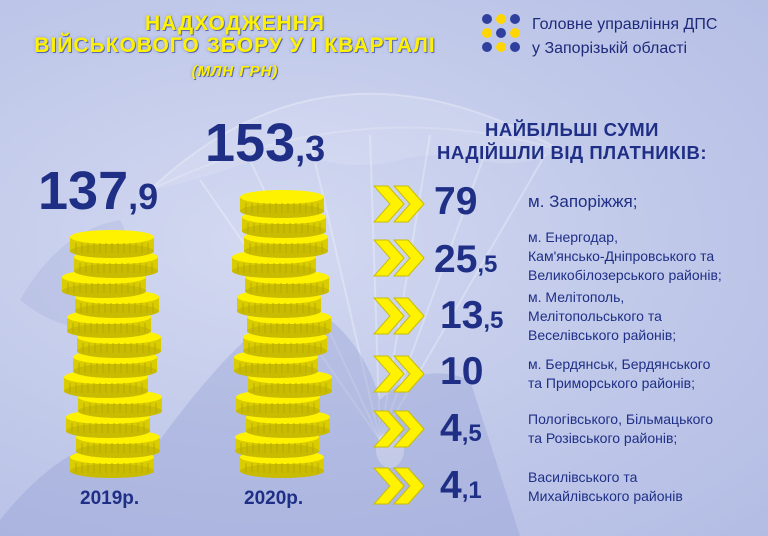  What do you see at coordinates (648, 201) in the screenshot?
I see `payer-description: м. Запоріжжя;` at bounding box center [648, 201].